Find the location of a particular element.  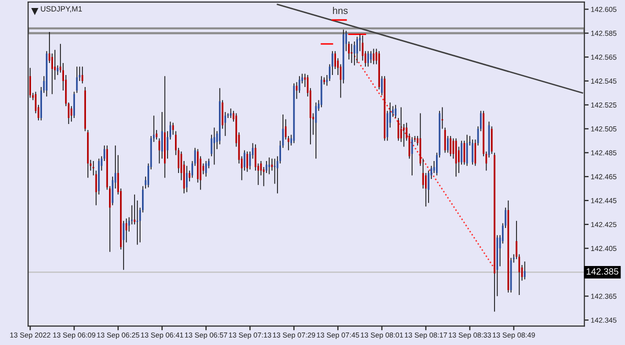

ref-line-label: 142.385 is located at coordinates (602, 271).